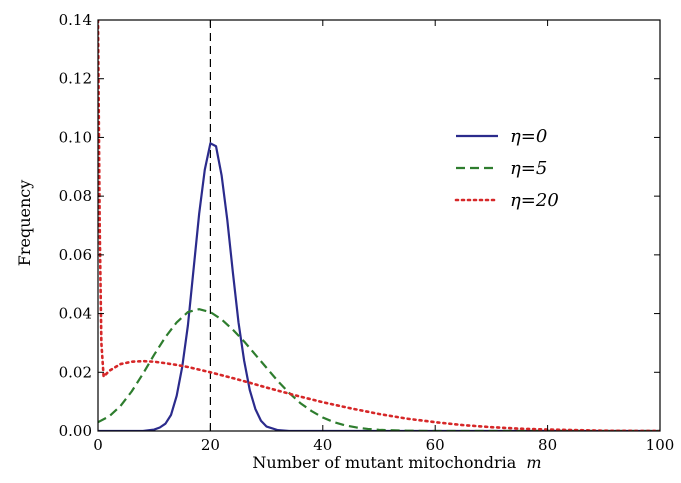 The width and height of the screenshot is (681, 483). Describe the element at coordinates (533, 462) in the screenshot. I see `x-axis-variable: m` at that location.